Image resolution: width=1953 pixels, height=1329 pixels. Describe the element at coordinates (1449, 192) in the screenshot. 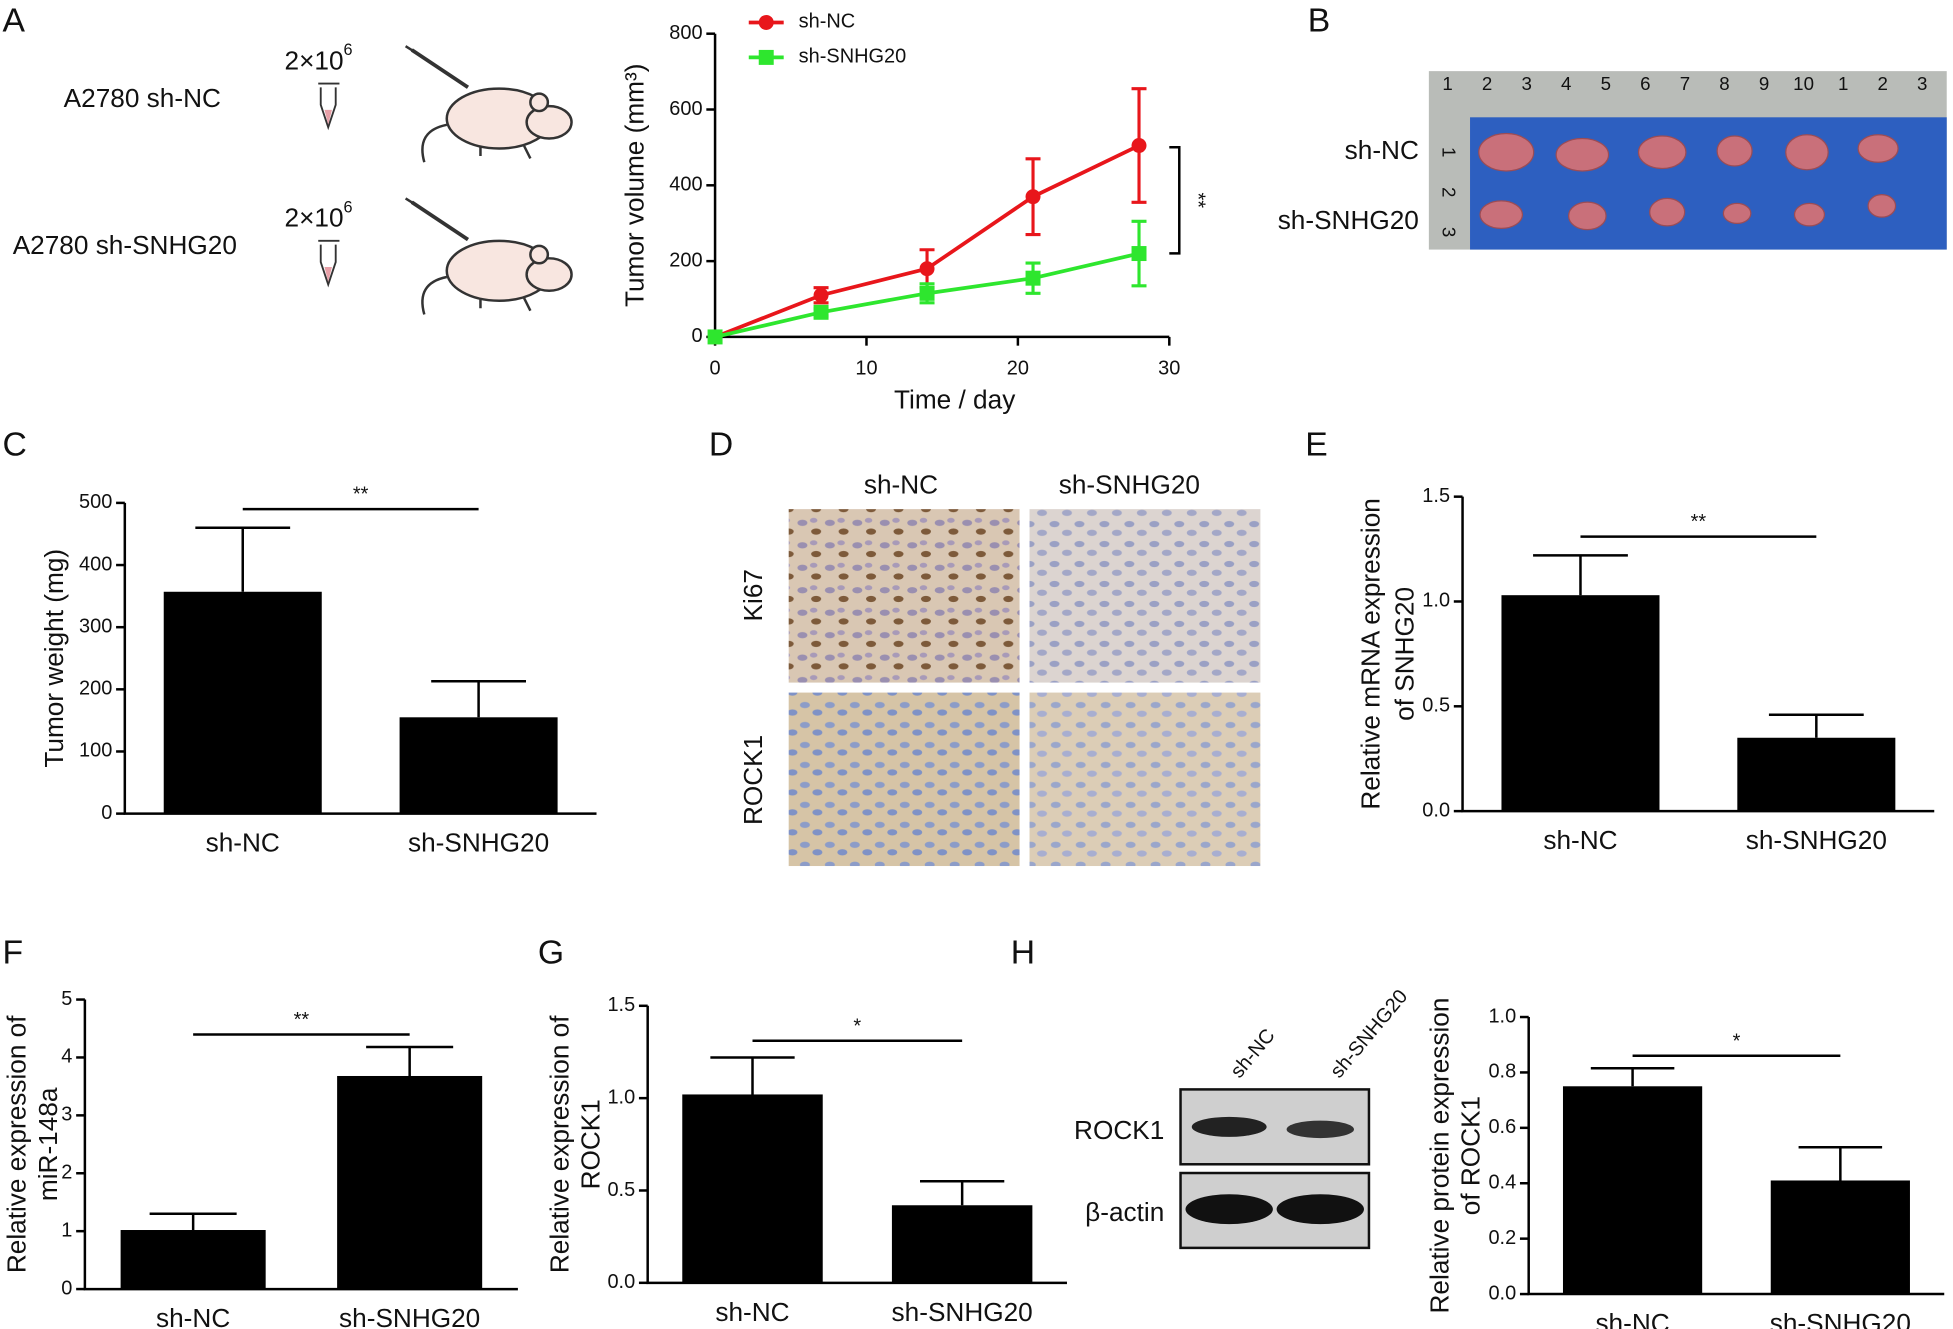

I see `ruler-numbers: 1 2 3` at that location.